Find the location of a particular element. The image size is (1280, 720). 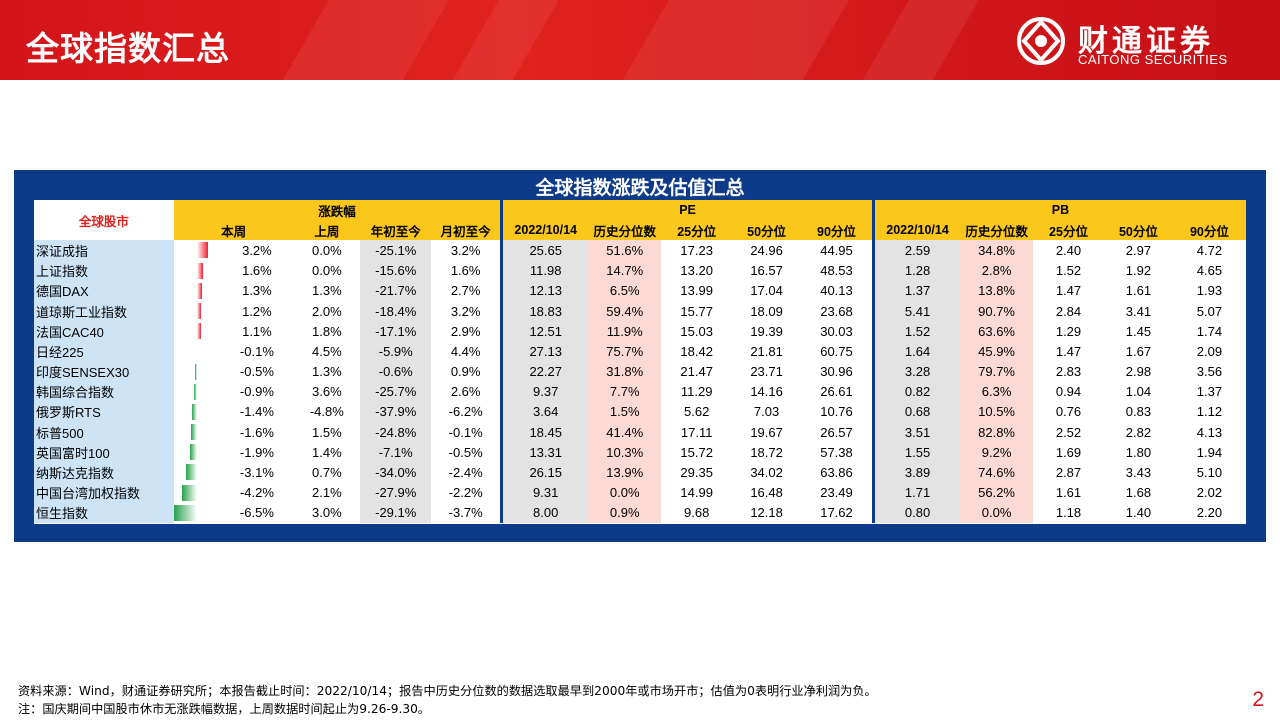

pe-p25: 15.77 is located at coordinates (696, 311).